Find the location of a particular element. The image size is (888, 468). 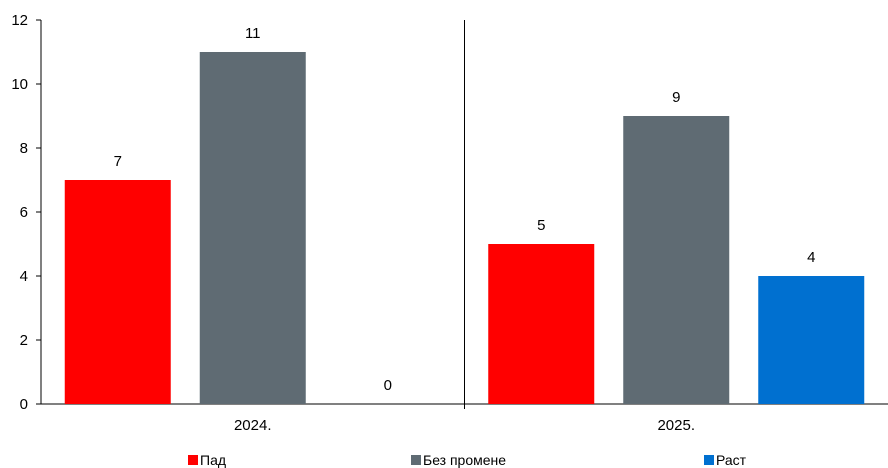

data-label: 11 is located at coordinates (253, 33).